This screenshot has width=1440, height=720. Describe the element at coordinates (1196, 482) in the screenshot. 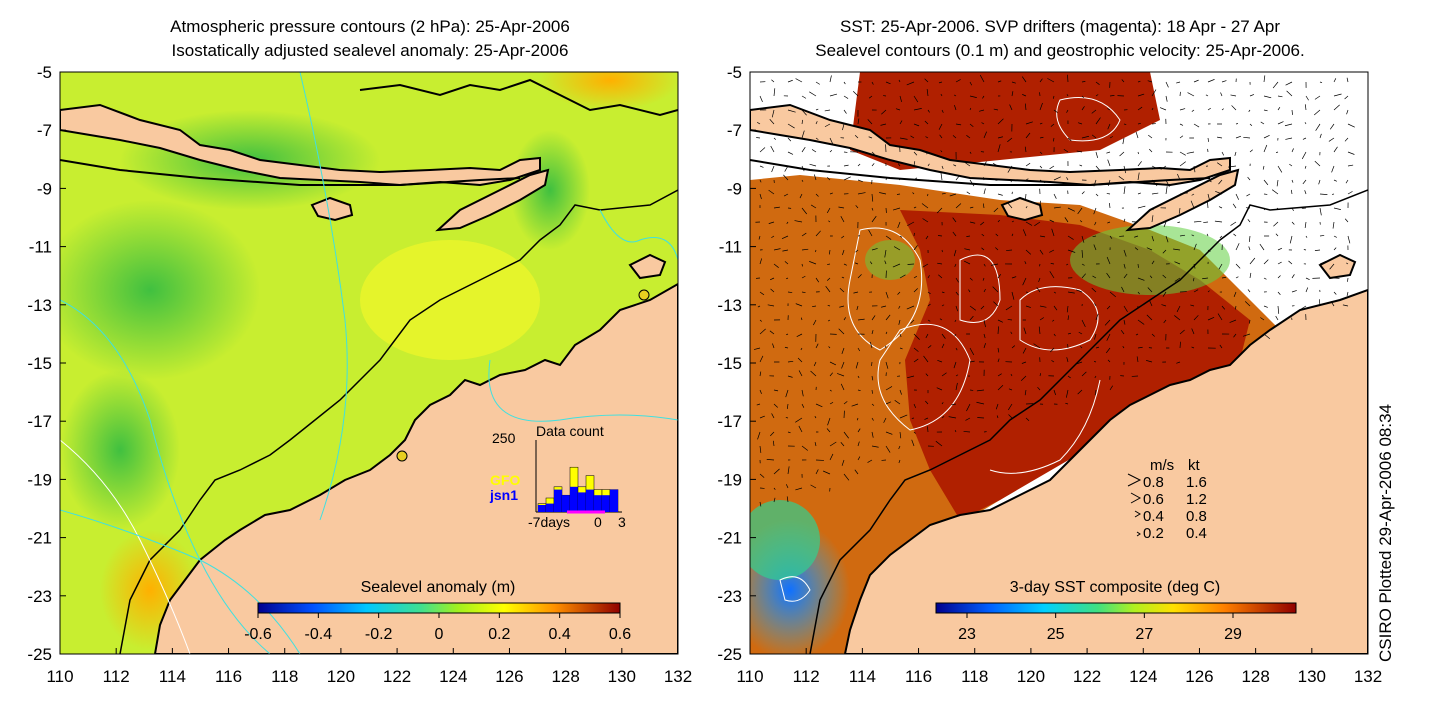

I see `velocity-legend-kt: 1.6` at that location.